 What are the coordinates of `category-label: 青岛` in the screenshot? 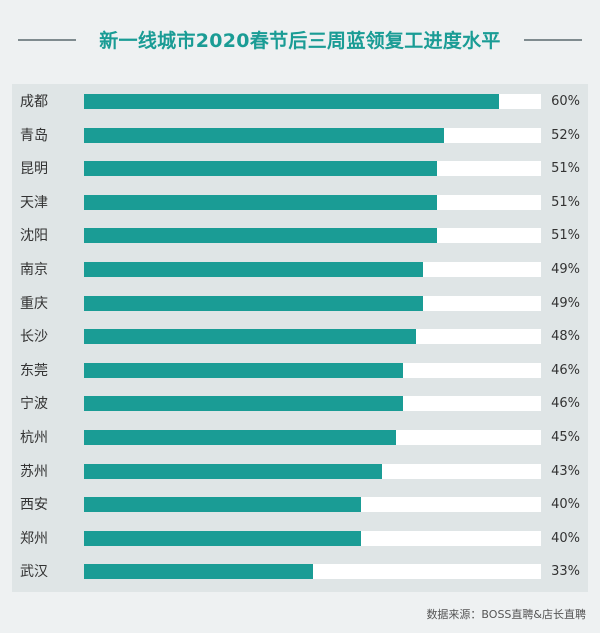 It's located at (34, 135).